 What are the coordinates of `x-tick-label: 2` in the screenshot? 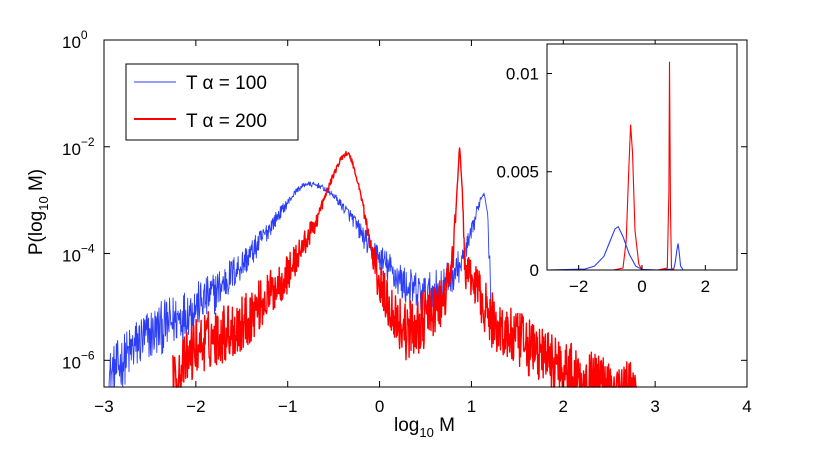 It's located at (563, 406).